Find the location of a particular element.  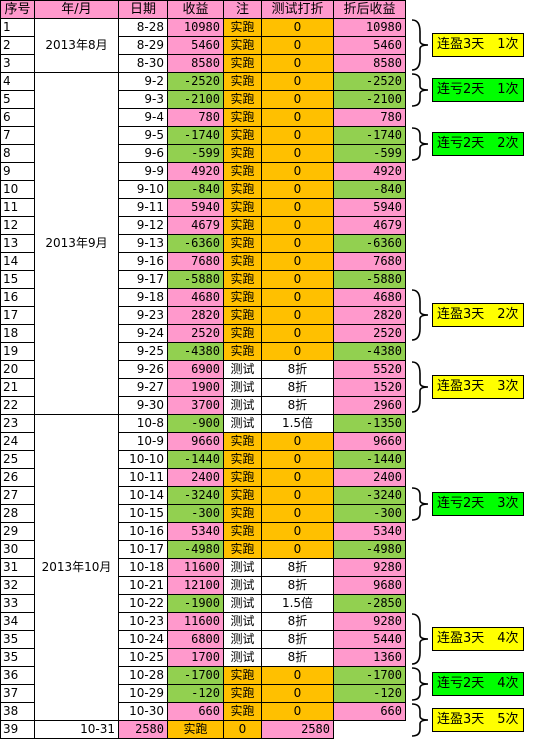

cell-after: -2520 is located at coordinates (369, 81).